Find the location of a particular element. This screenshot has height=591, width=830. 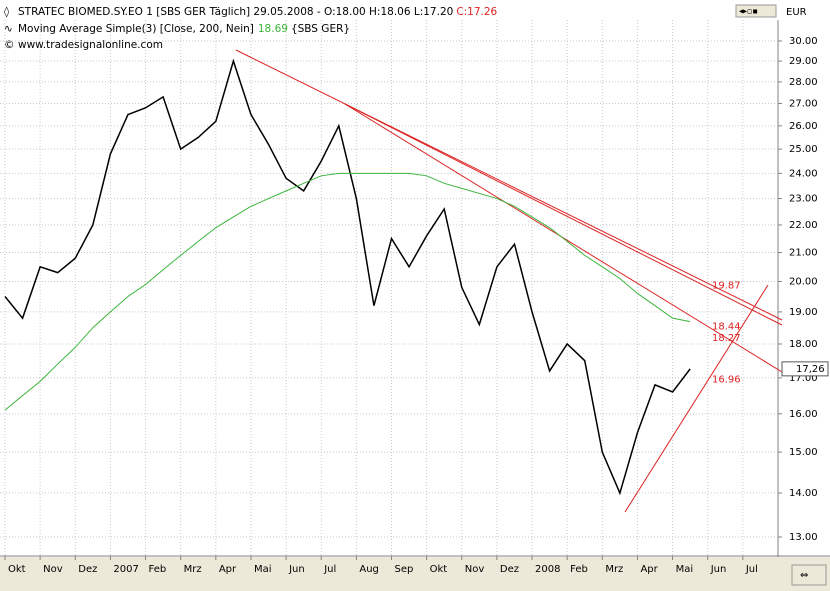

y-tick-label: 13.00 is located at coordinates (803, 537).